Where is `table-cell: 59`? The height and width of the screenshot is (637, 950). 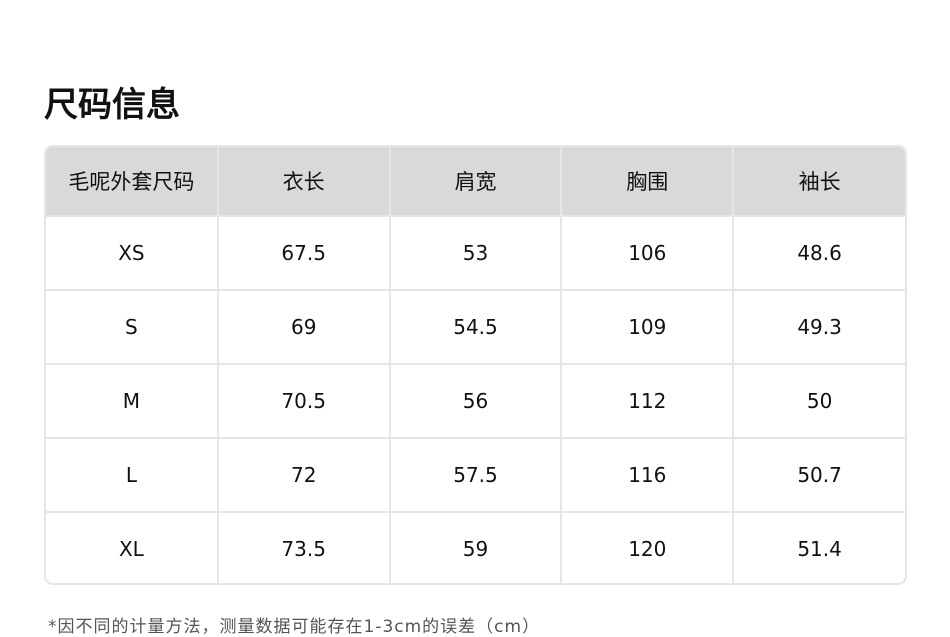
table-cell: 59 is located at coordinates (476, 547).